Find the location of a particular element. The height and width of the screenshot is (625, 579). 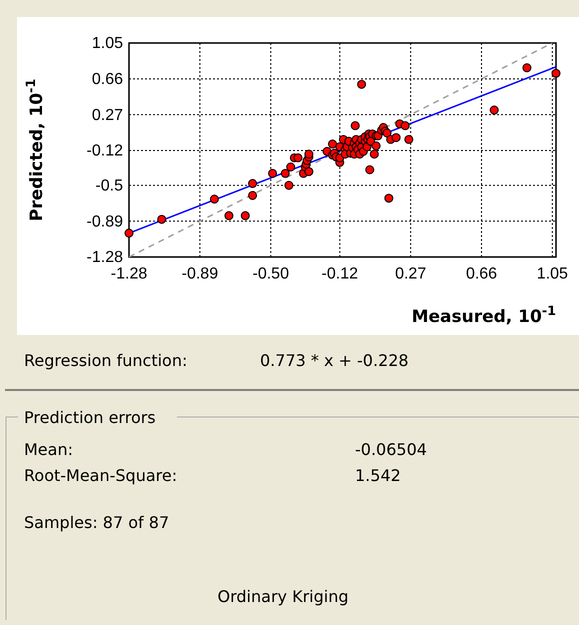

text: 1.542 is located at coordinates (378, 475).